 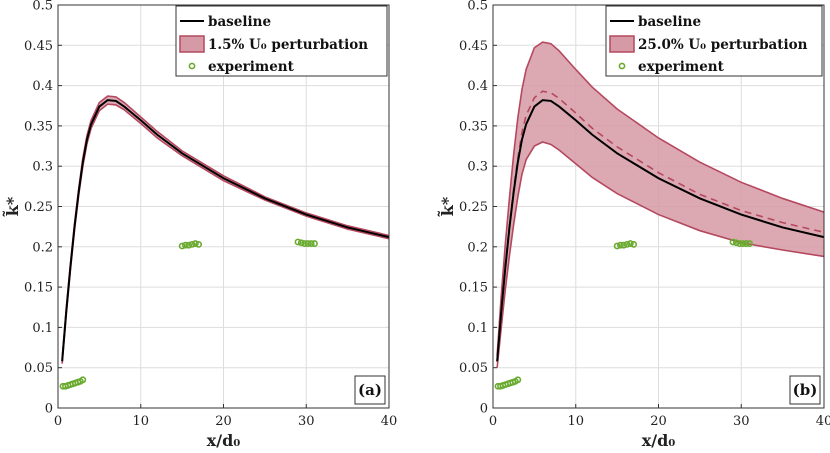 I want to click on panel-tag-label: (a), so click(x=370, y=390).